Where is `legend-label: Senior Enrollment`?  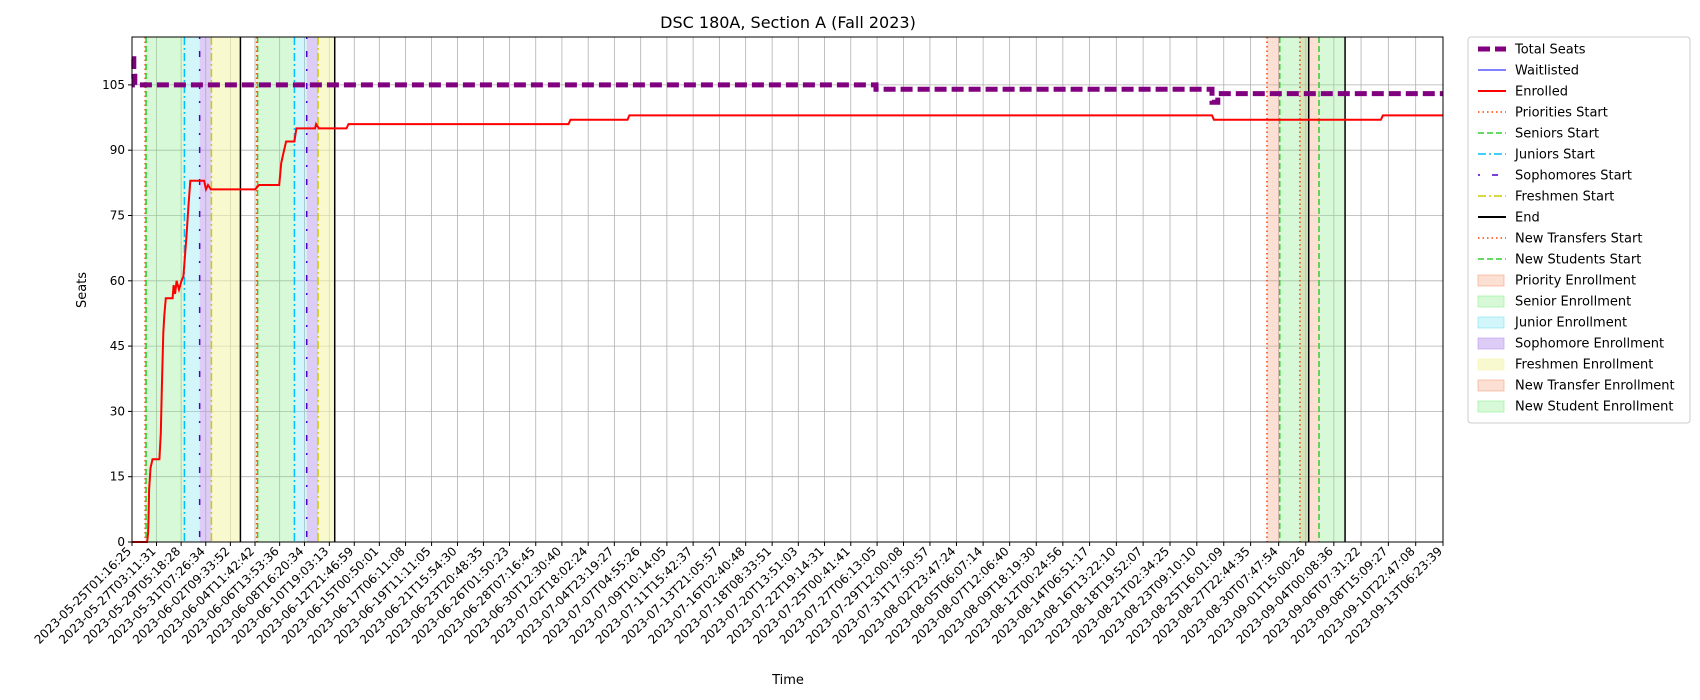 legend-label: Senior Enrollment is located at coordinates (1573, 302).